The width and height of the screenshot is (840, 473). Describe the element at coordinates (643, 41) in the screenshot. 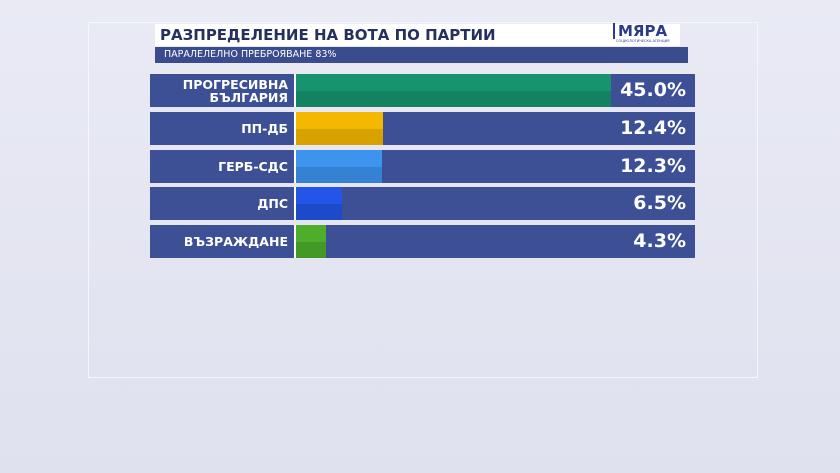

I see `logo-tagline: СОЦИОЛОГИЧЕСКА АГЕНЦИЯ` at that location.